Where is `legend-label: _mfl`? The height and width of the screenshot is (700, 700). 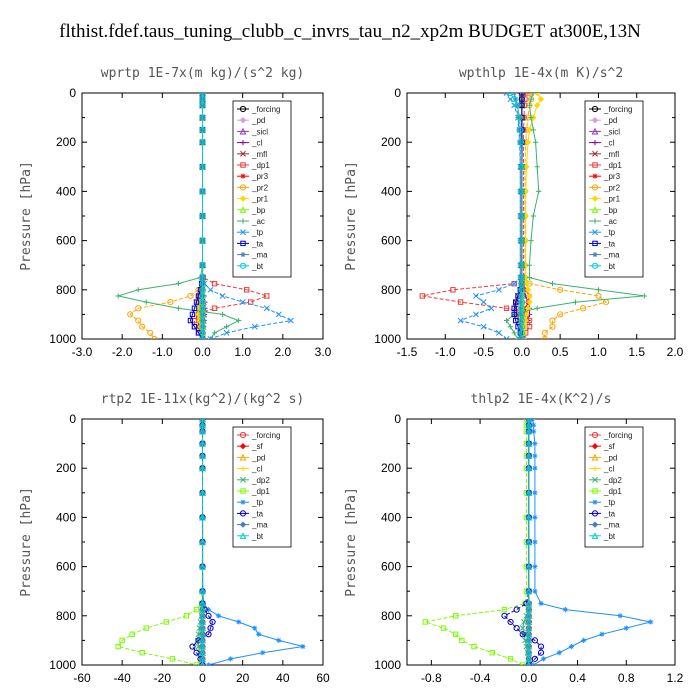
legend-label: _mfl is located at coordinates (611, 154).